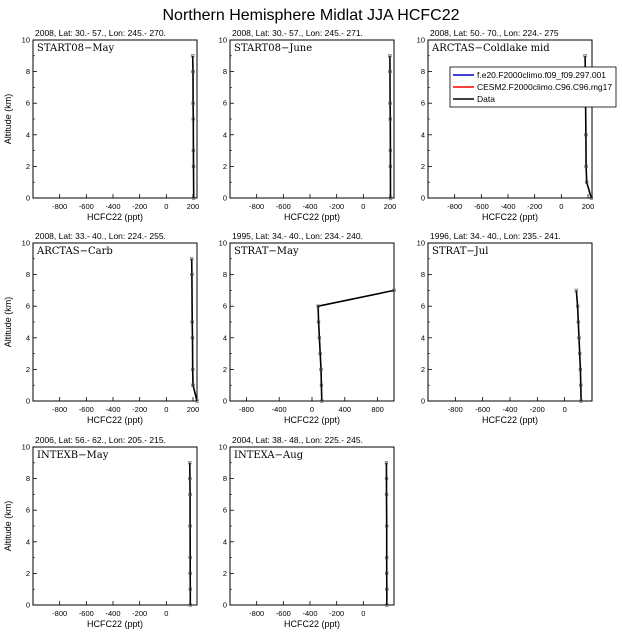 Image resolution: width=622 pixels, height=640 pixels. Describe the element at coordinates (73, 455) in the screenshot. I see `campaign-label: INTEXB−May` at that location.